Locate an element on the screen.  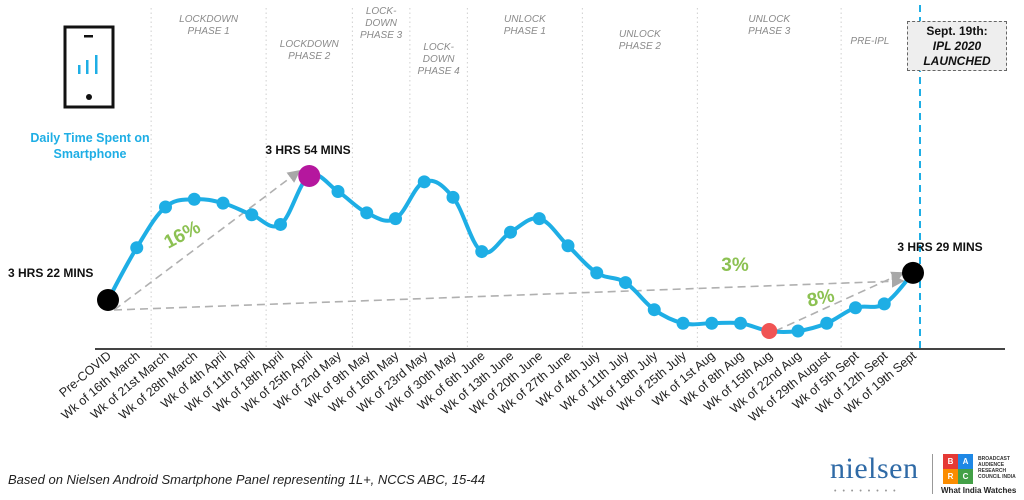
phase-label: LOCK-DOWN PHASE 4 is located at coordinates (439, 59).